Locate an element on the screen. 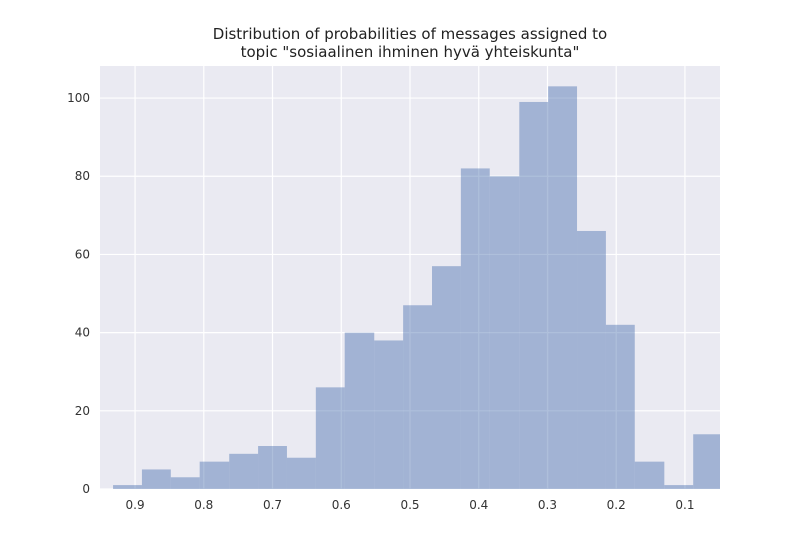 The image size is (800, 550). x-tick-label: 0.3 is located at coordinates (547, 505).